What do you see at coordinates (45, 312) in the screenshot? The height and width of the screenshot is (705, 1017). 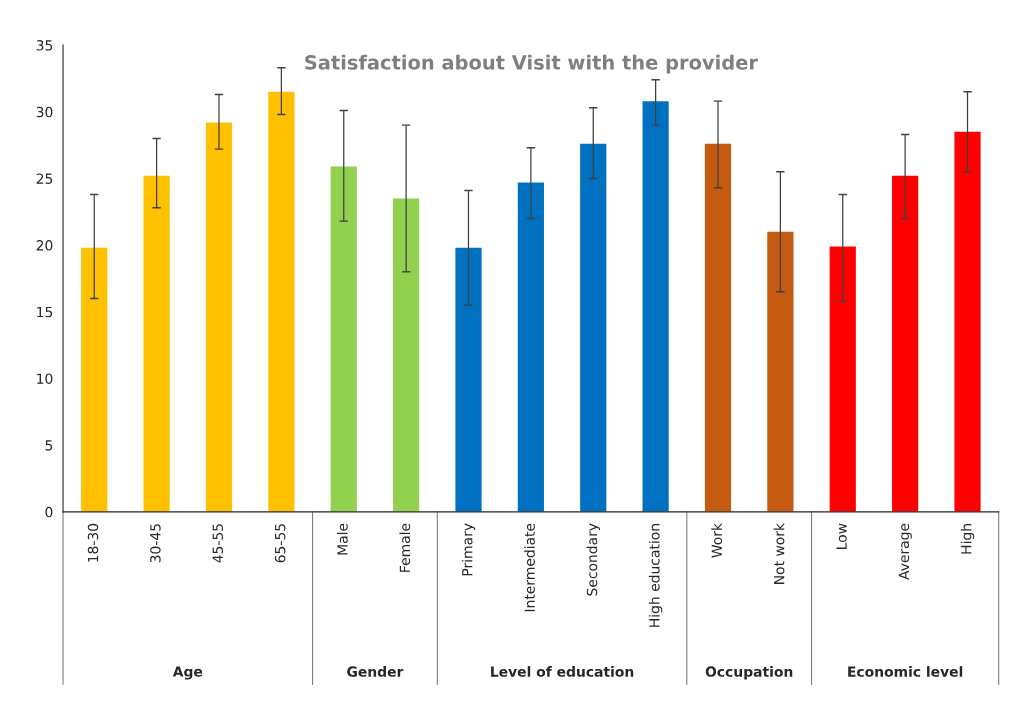 I see `y-tick-label: 15` at bounding box center [45, 312].